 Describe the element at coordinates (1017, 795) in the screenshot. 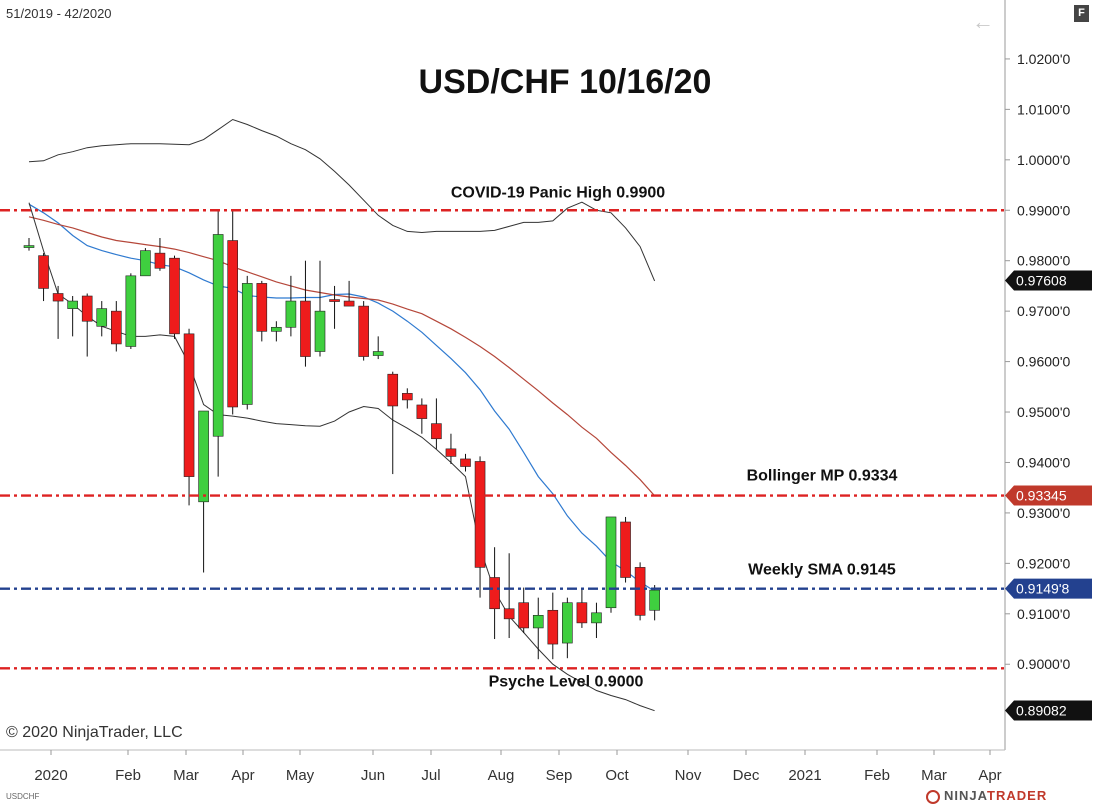

I see `brand-suffix: TRADER` at that location.